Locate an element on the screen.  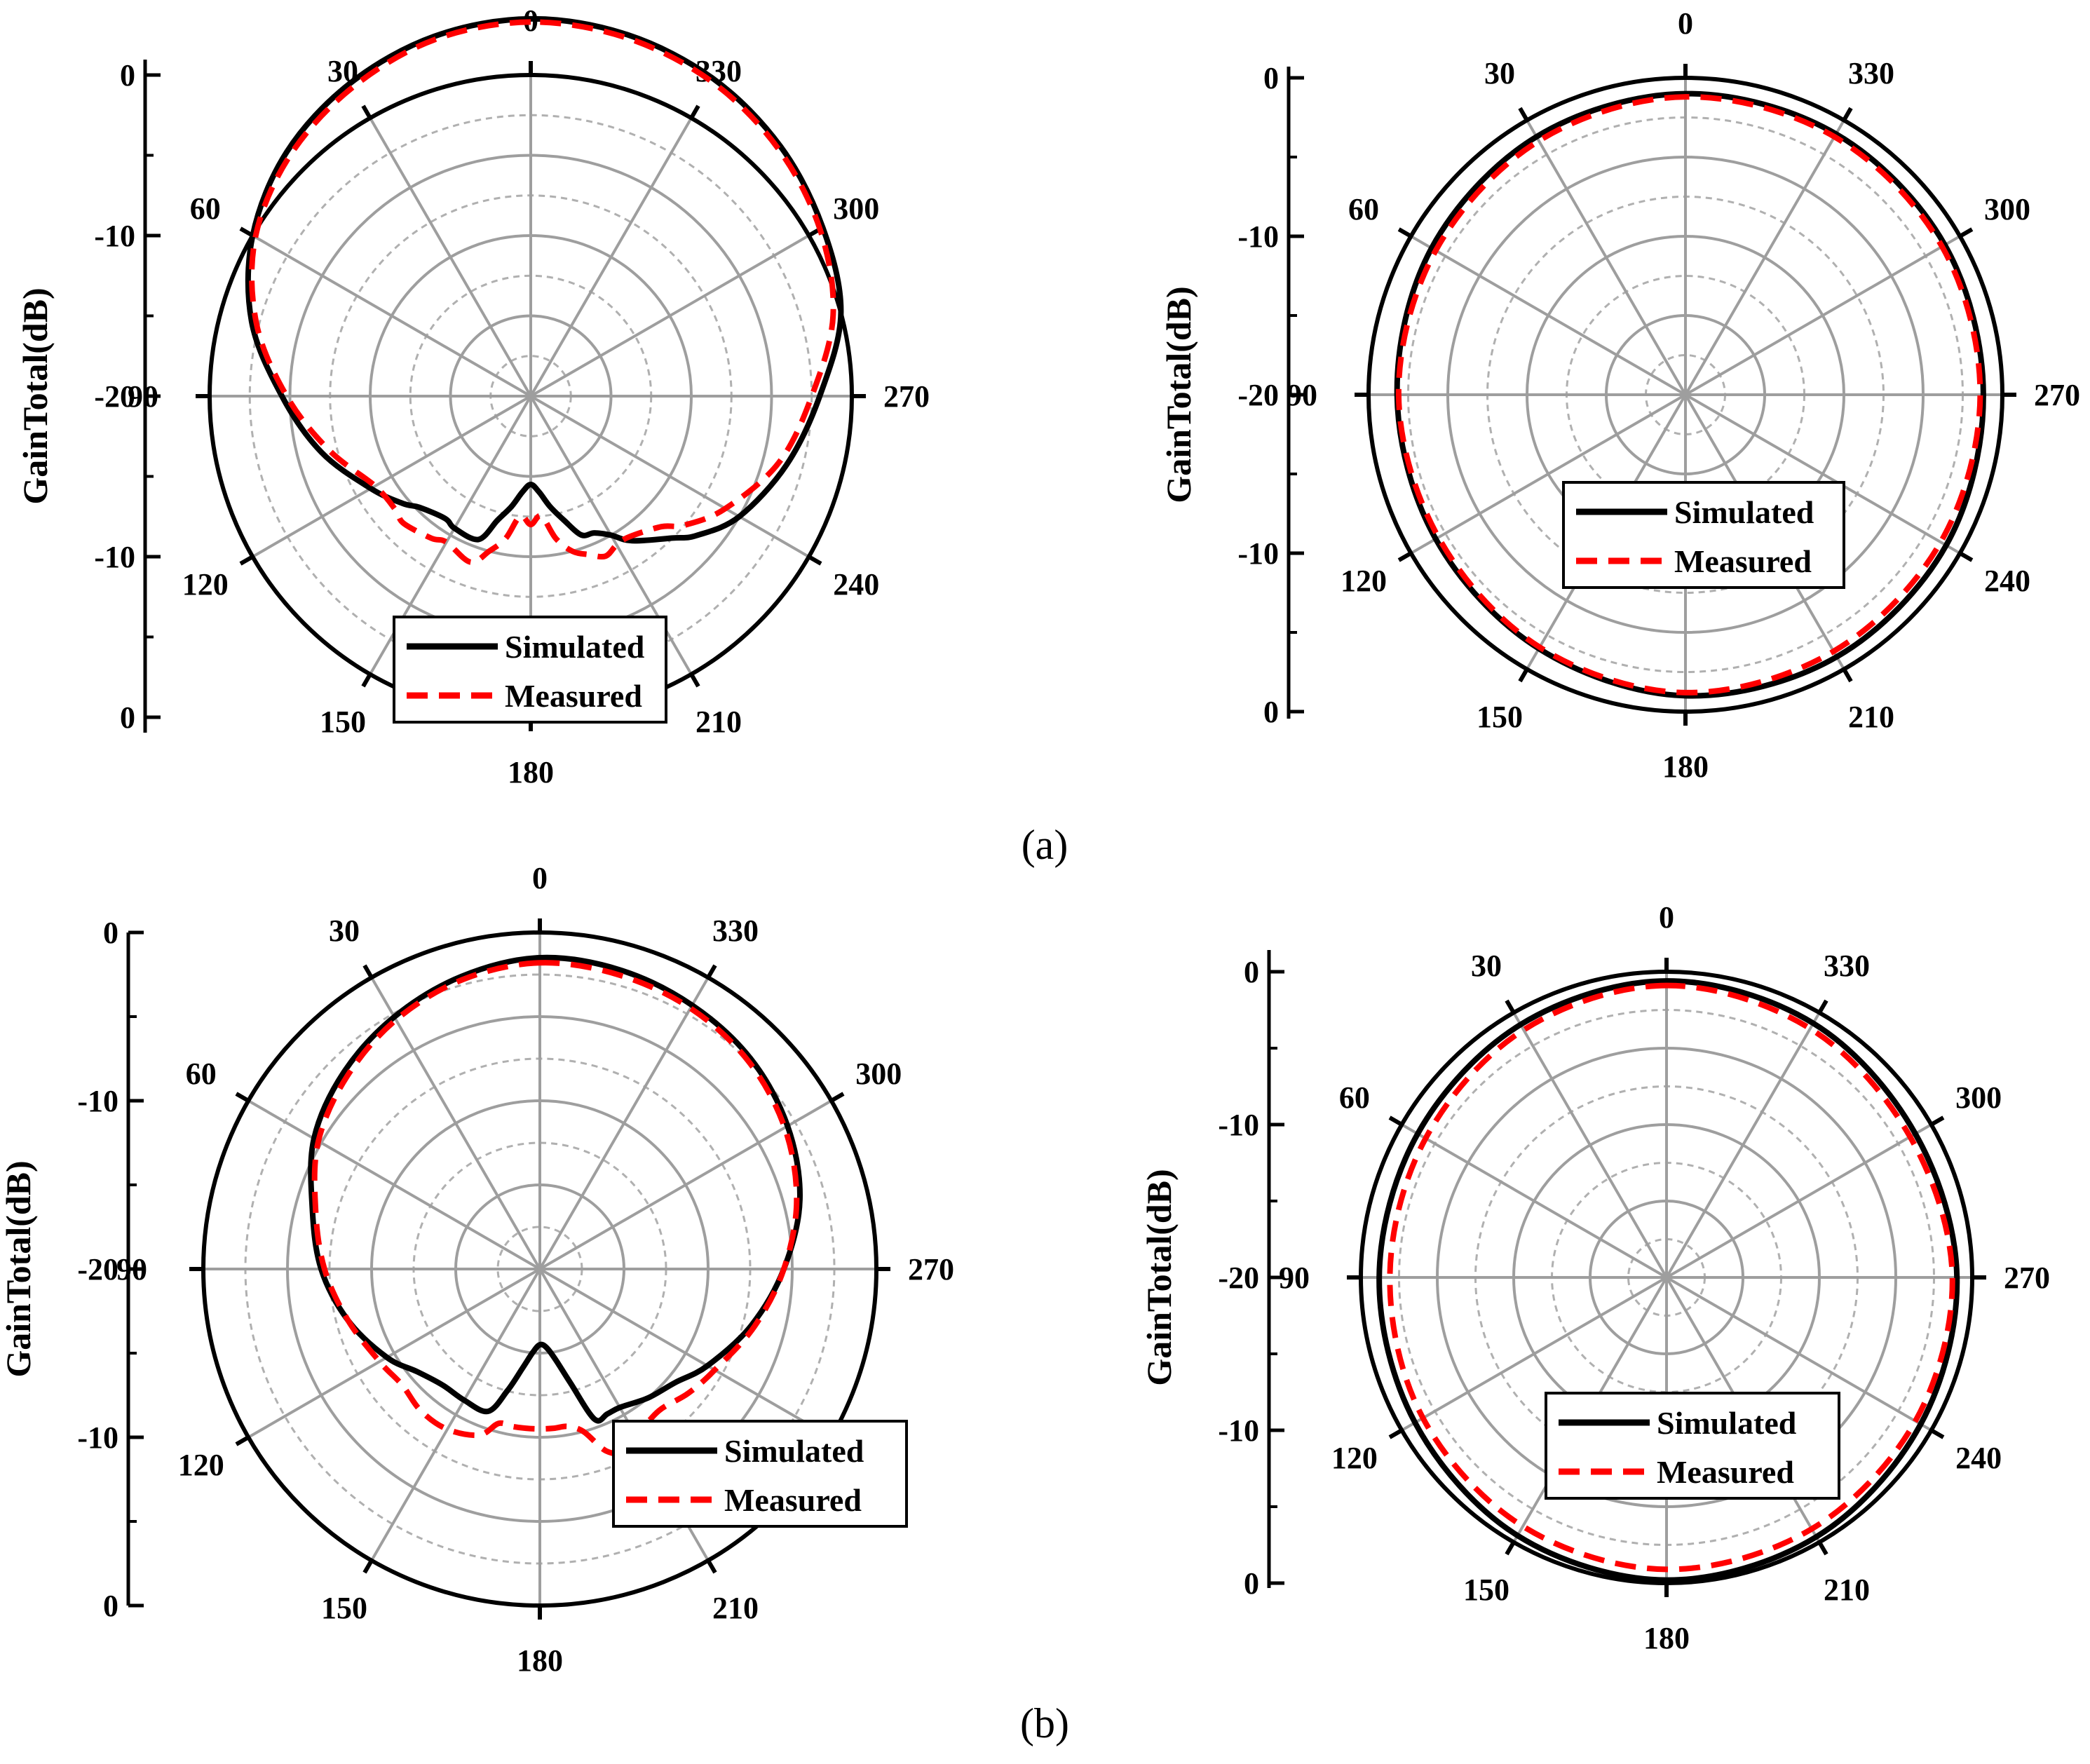
radial-axis: 0 -10 -20 -10 0 GainTotal(dB) is located at coordinates (88, 396).